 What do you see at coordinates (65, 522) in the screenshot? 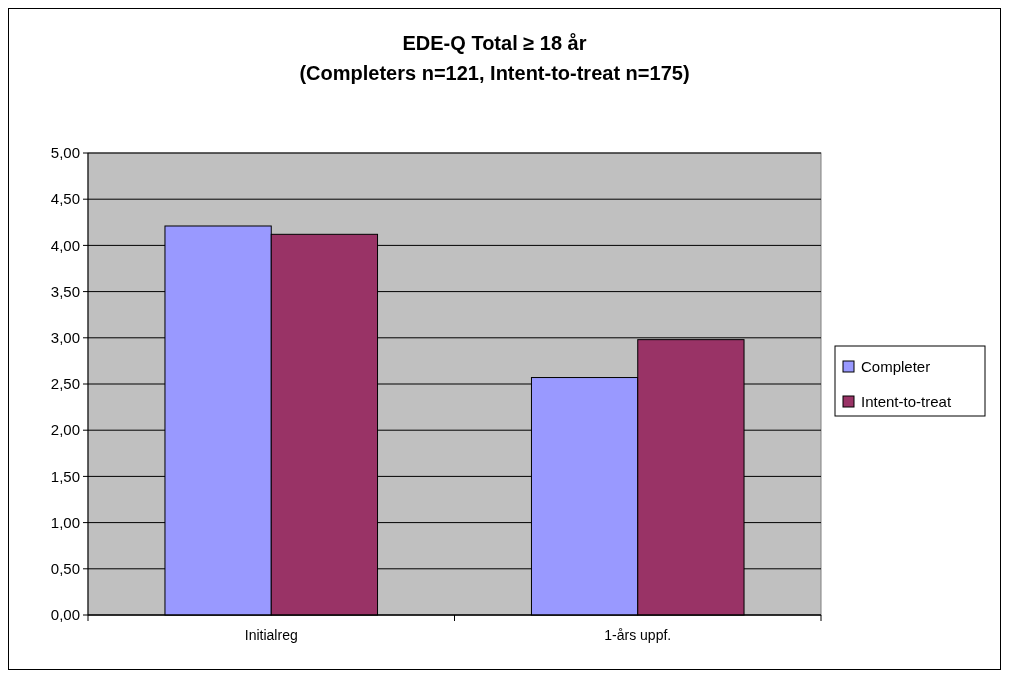
I see `y-tick-label: 1,00` at bounding box center [65, 522].